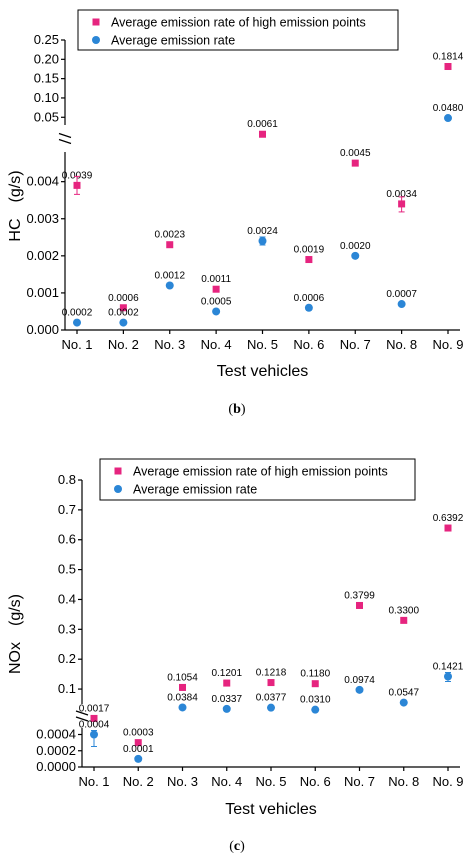 The height and width of the screenshot is (865, 474). I want to click on data-label: 0.0061, so click(262, 124).